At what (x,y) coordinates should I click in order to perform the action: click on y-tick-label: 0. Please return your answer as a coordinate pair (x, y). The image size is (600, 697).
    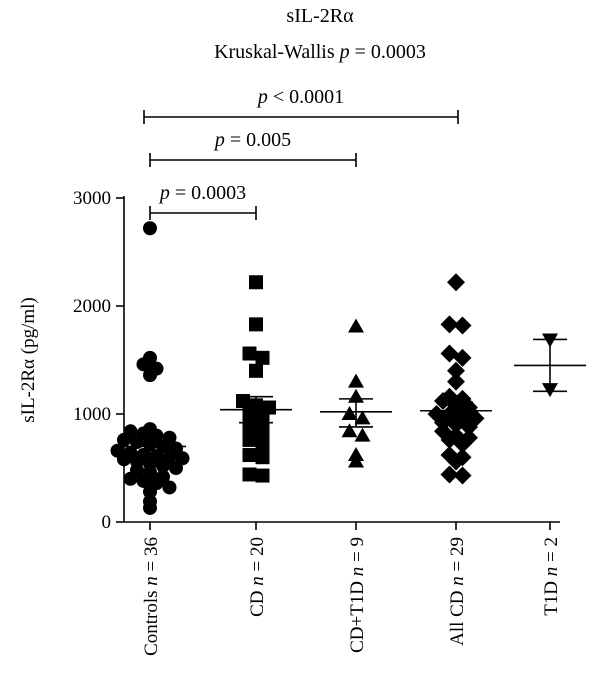
    Looking at the image, I should click on (107, 522).